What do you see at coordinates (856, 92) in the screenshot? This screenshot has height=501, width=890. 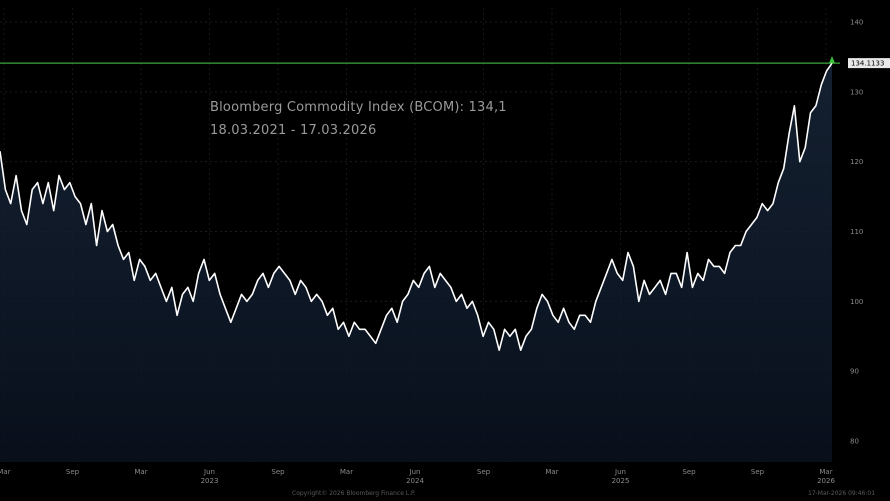 I see `y-tick-label: 130` at bounding box center [856, 92].